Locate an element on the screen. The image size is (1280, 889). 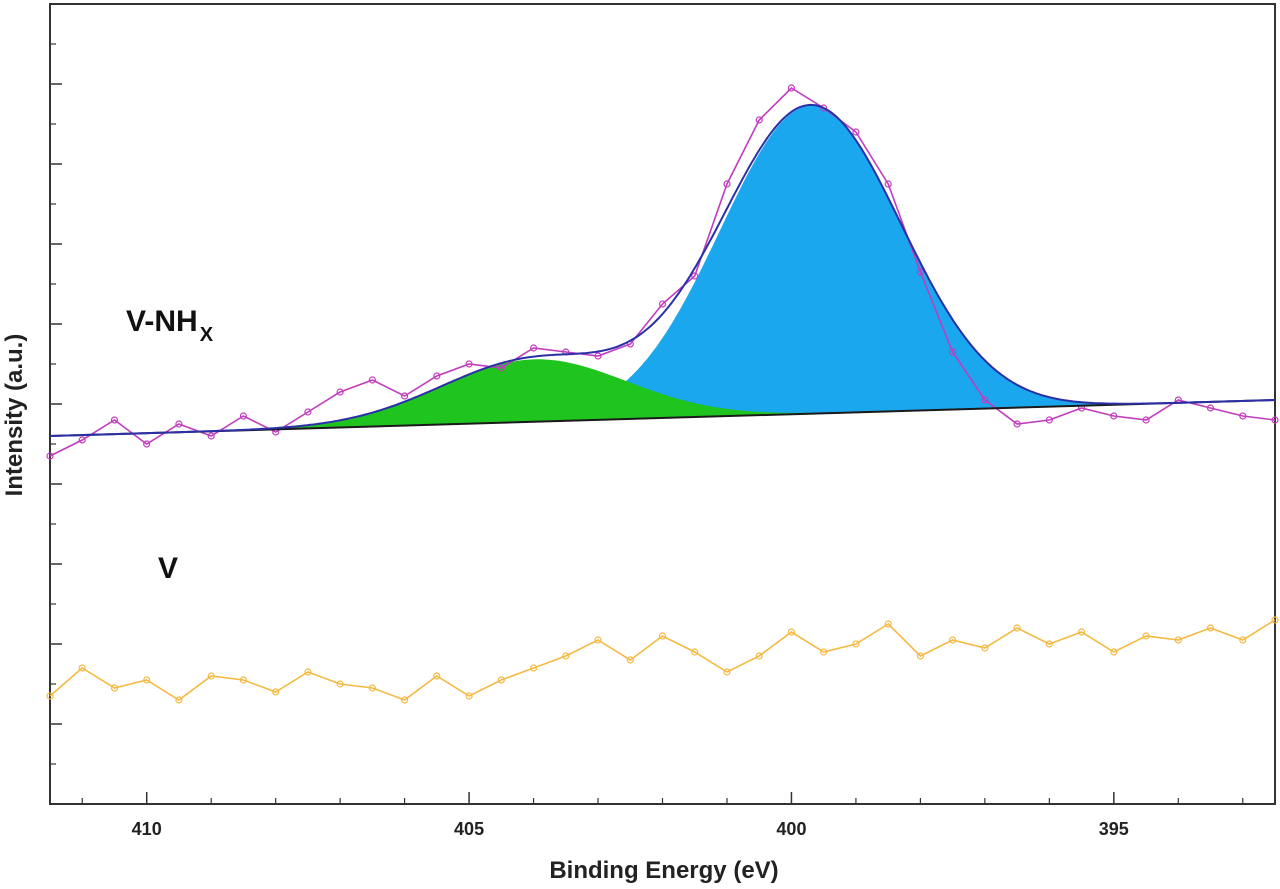
annotation-v-nhx: V-NH X is located at coordinates (170, 325).